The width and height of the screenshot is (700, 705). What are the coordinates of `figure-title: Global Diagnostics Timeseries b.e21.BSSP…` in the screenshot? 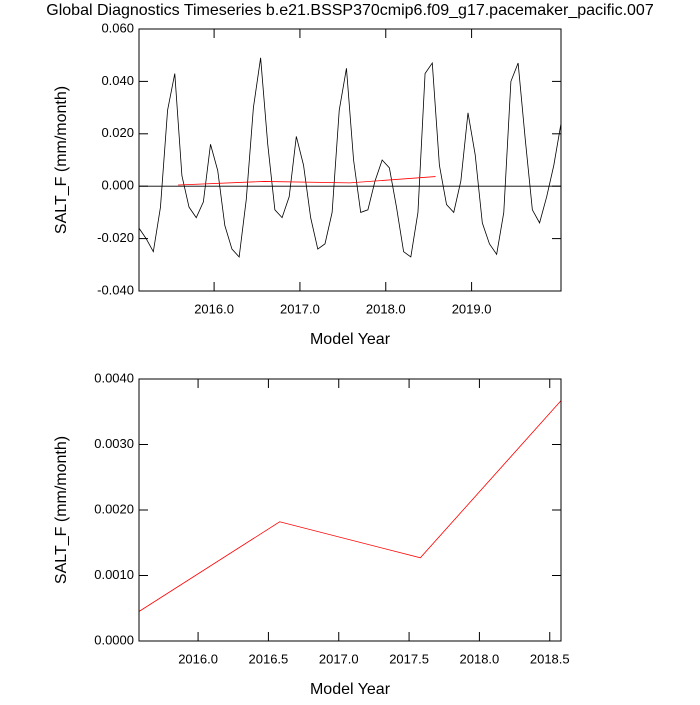 It's located at (350, 10).